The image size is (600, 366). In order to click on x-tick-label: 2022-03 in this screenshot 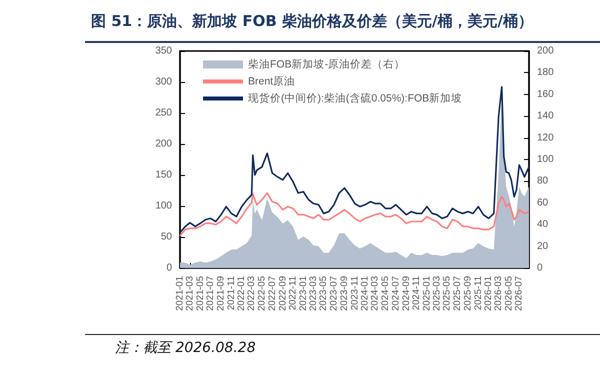, I will do `click(252, 293)`.